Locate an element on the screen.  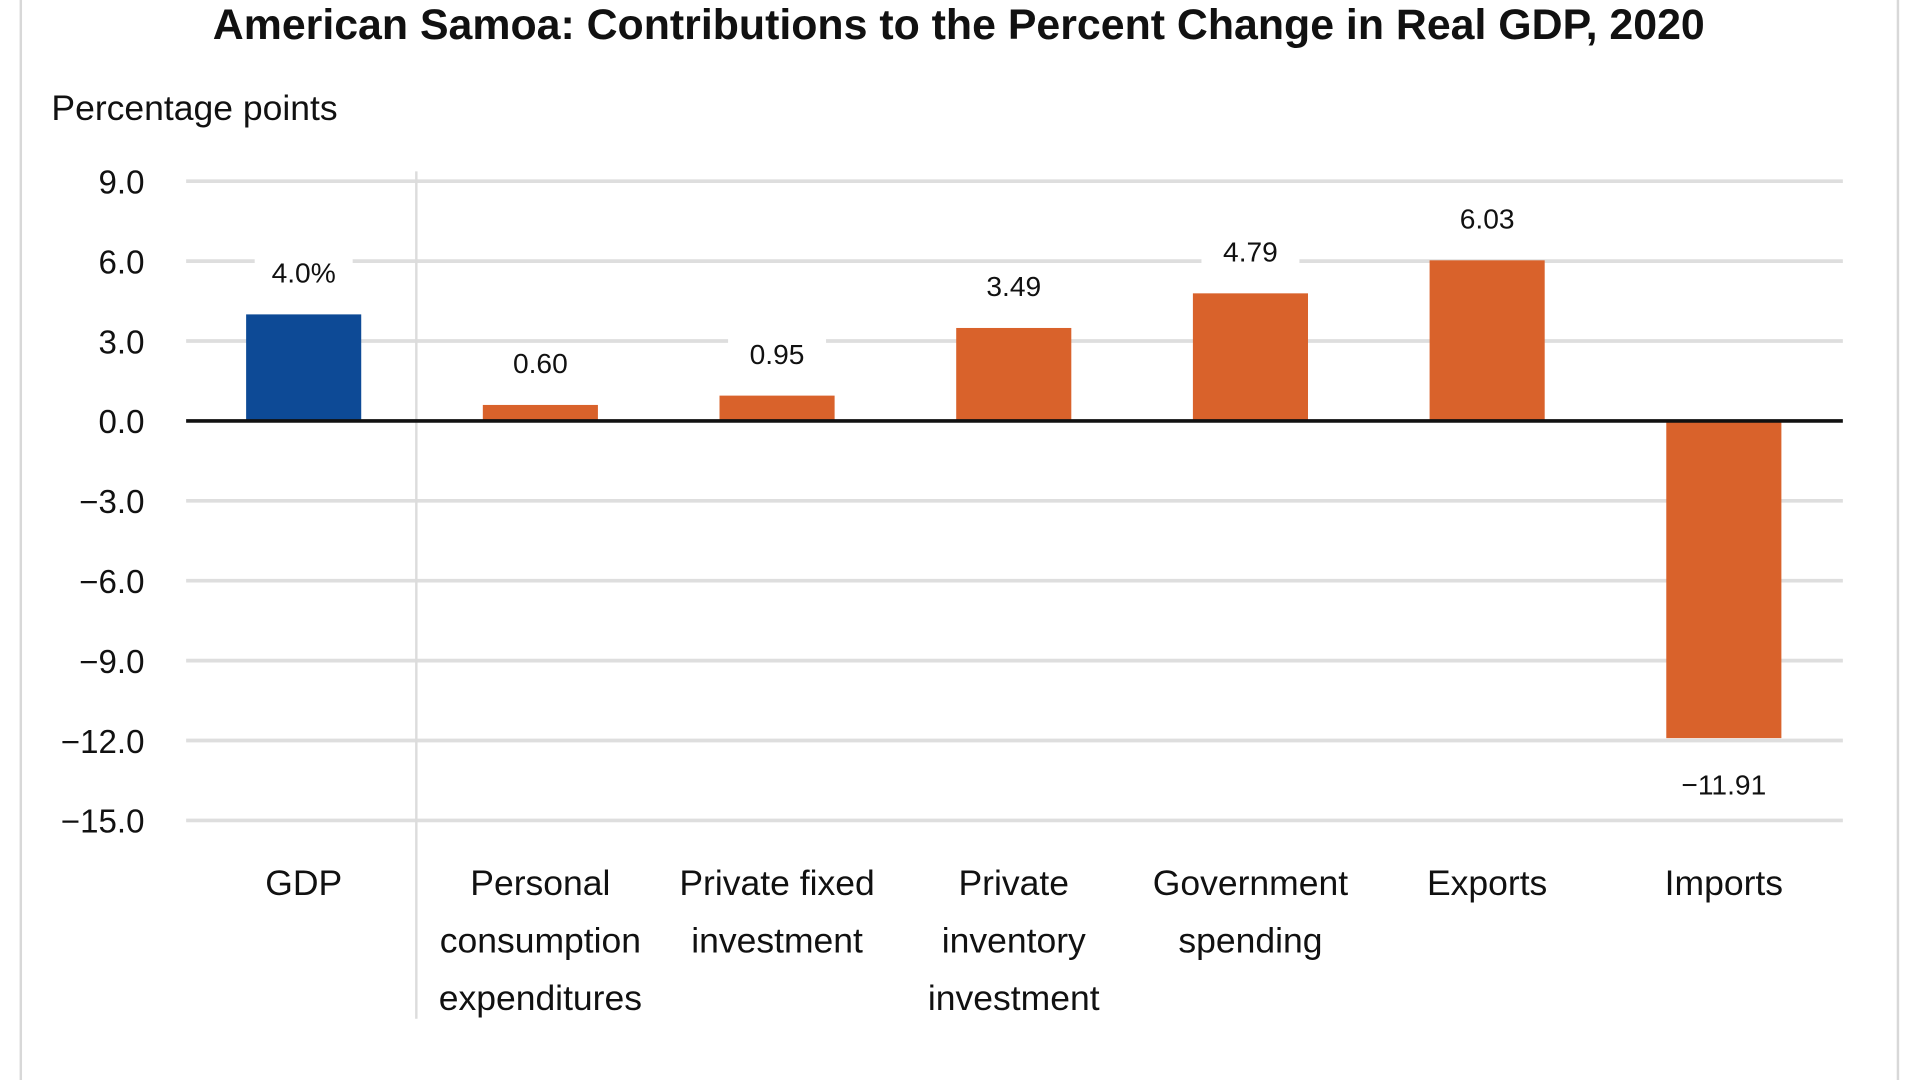
category-label: GDP is located at coordinates (303, 883).